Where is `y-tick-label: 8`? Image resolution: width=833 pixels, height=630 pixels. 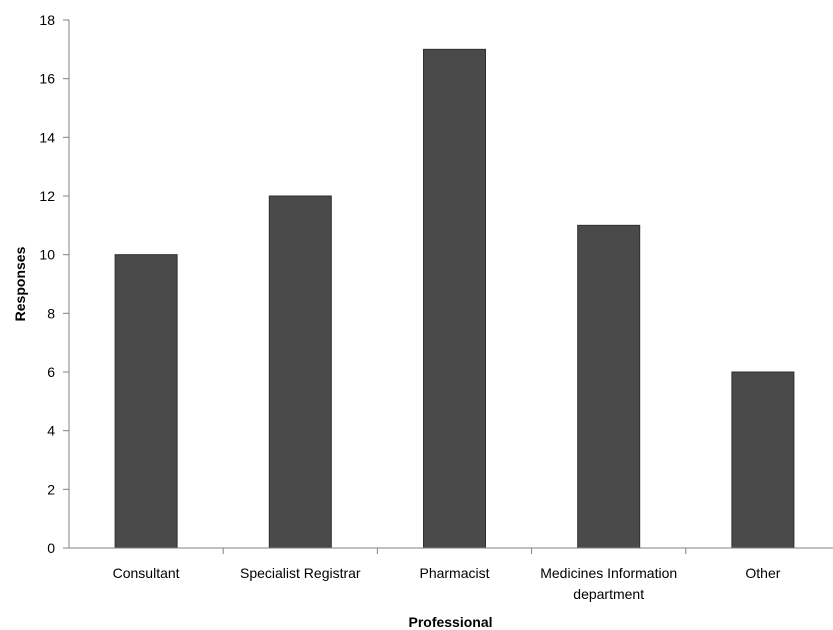 y-tick-label: 8 is located at coordinates (51, 313).